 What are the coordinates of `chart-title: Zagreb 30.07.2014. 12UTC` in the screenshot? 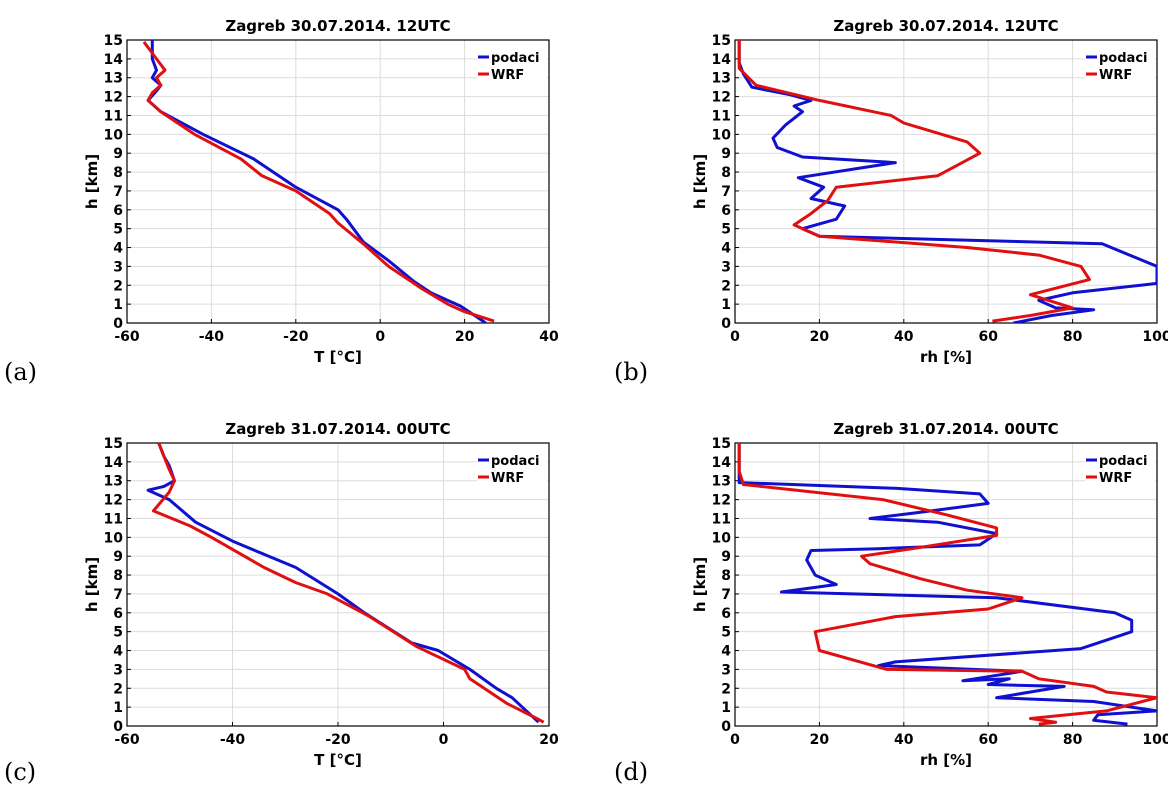 It's located at (337, 26).